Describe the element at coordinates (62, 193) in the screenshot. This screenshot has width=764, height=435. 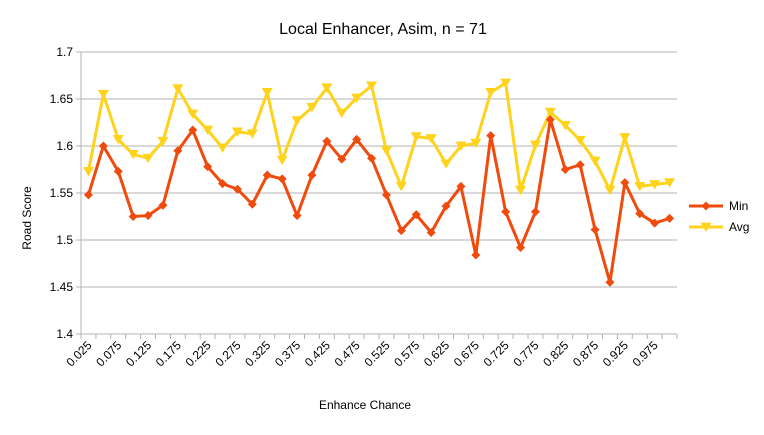
I see `y-tick-label: 1.55` at that location.